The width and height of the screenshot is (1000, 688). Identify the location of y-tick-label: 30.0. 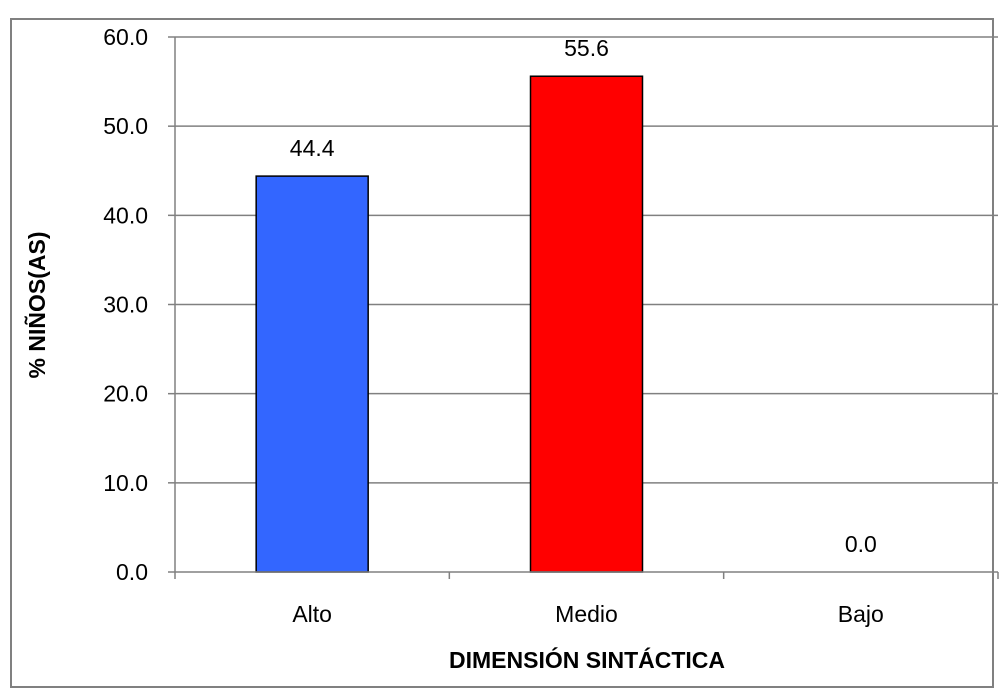
(125, 305).